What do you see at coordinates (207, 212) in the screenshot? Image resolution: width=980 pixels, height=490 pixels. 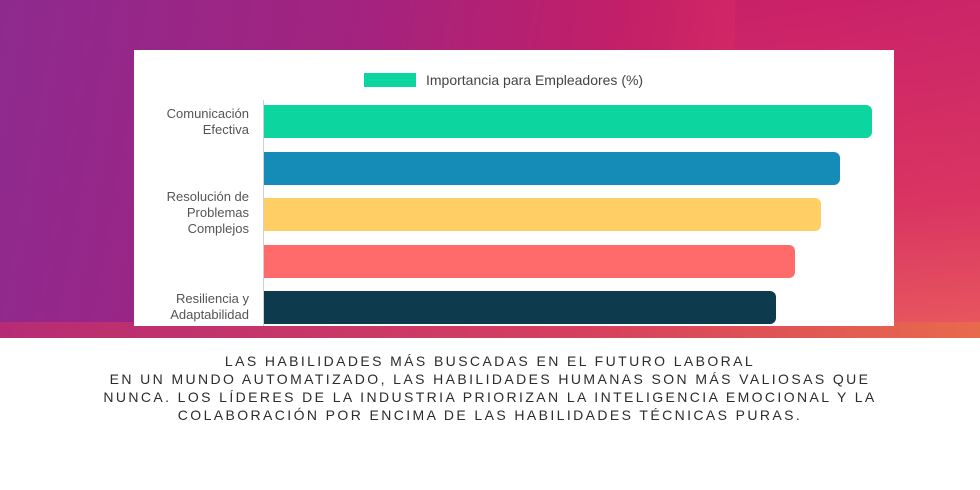 I see `category-label-3: Resolución de Problemas Complejos` at bounding box center [207, 212].